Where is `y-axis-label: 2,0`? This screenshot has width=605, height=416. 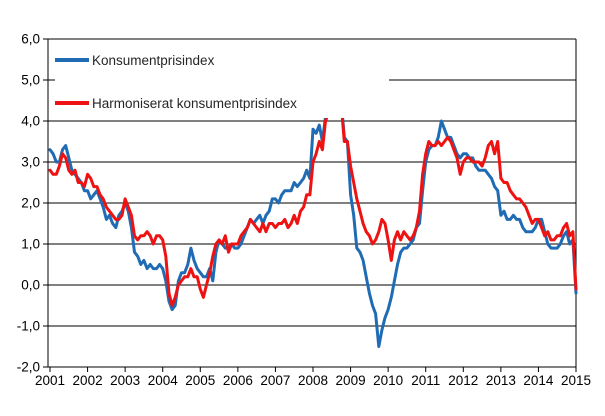
y-axis-label: 2,0 is located at coordinates (30, 203).